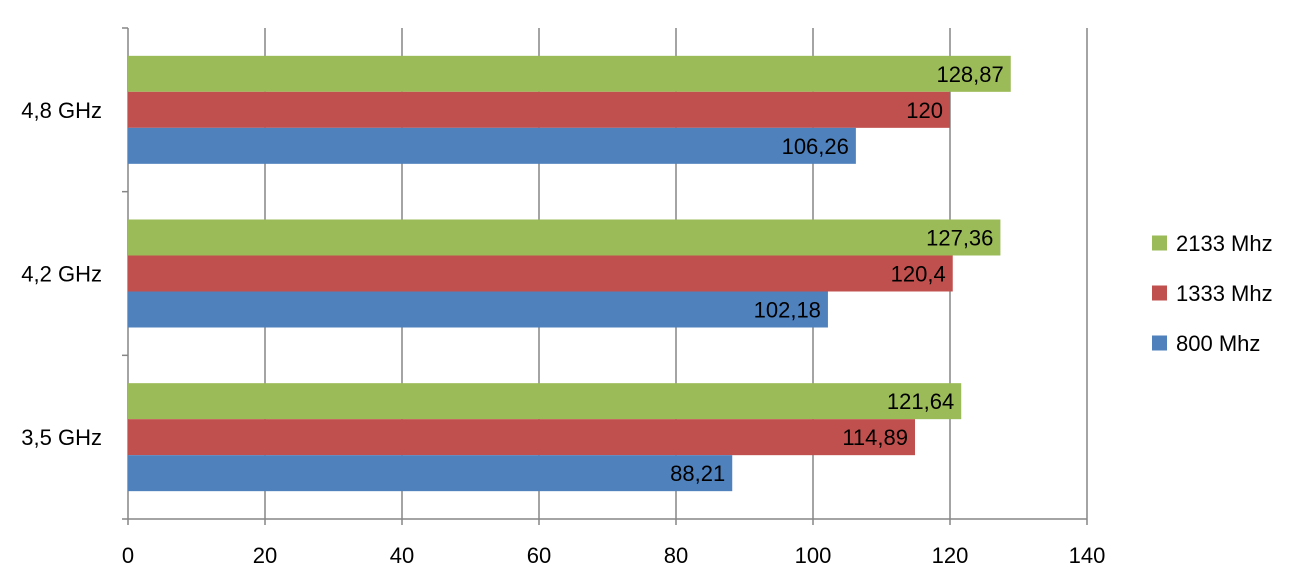 The height and width of the screenshot is (584, 1309). I want to click on data-label: 120, so click(924, 110).